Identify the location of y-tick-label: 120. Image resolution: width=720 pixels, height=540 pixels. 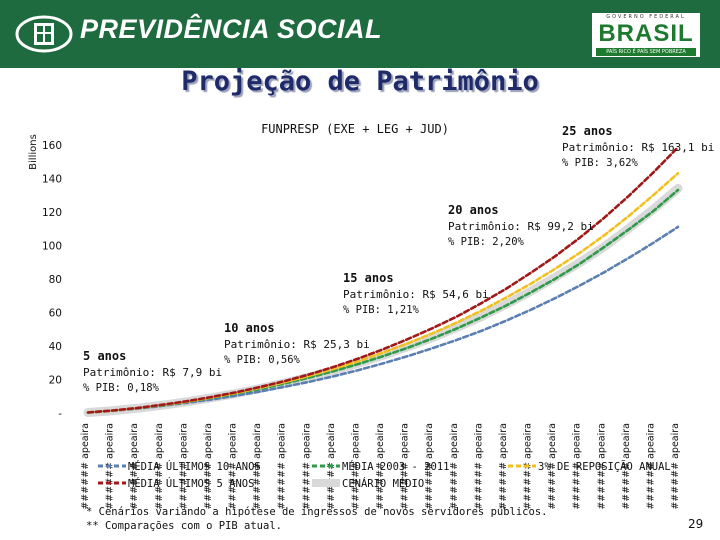
(52, 213).